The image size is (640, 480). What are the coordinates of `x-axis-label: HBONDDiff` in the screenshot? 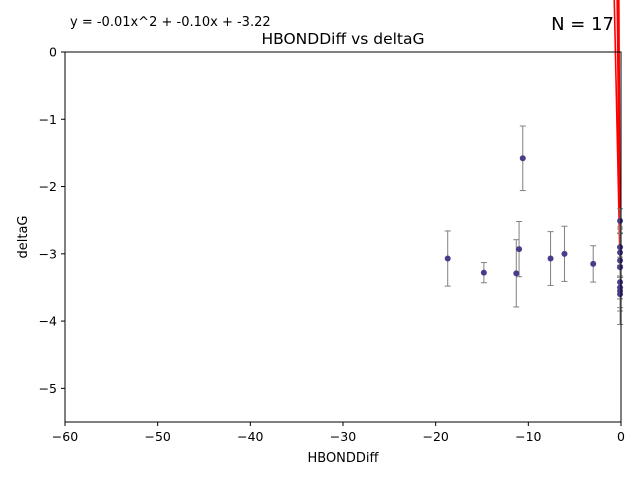 It's located at (343, 458).